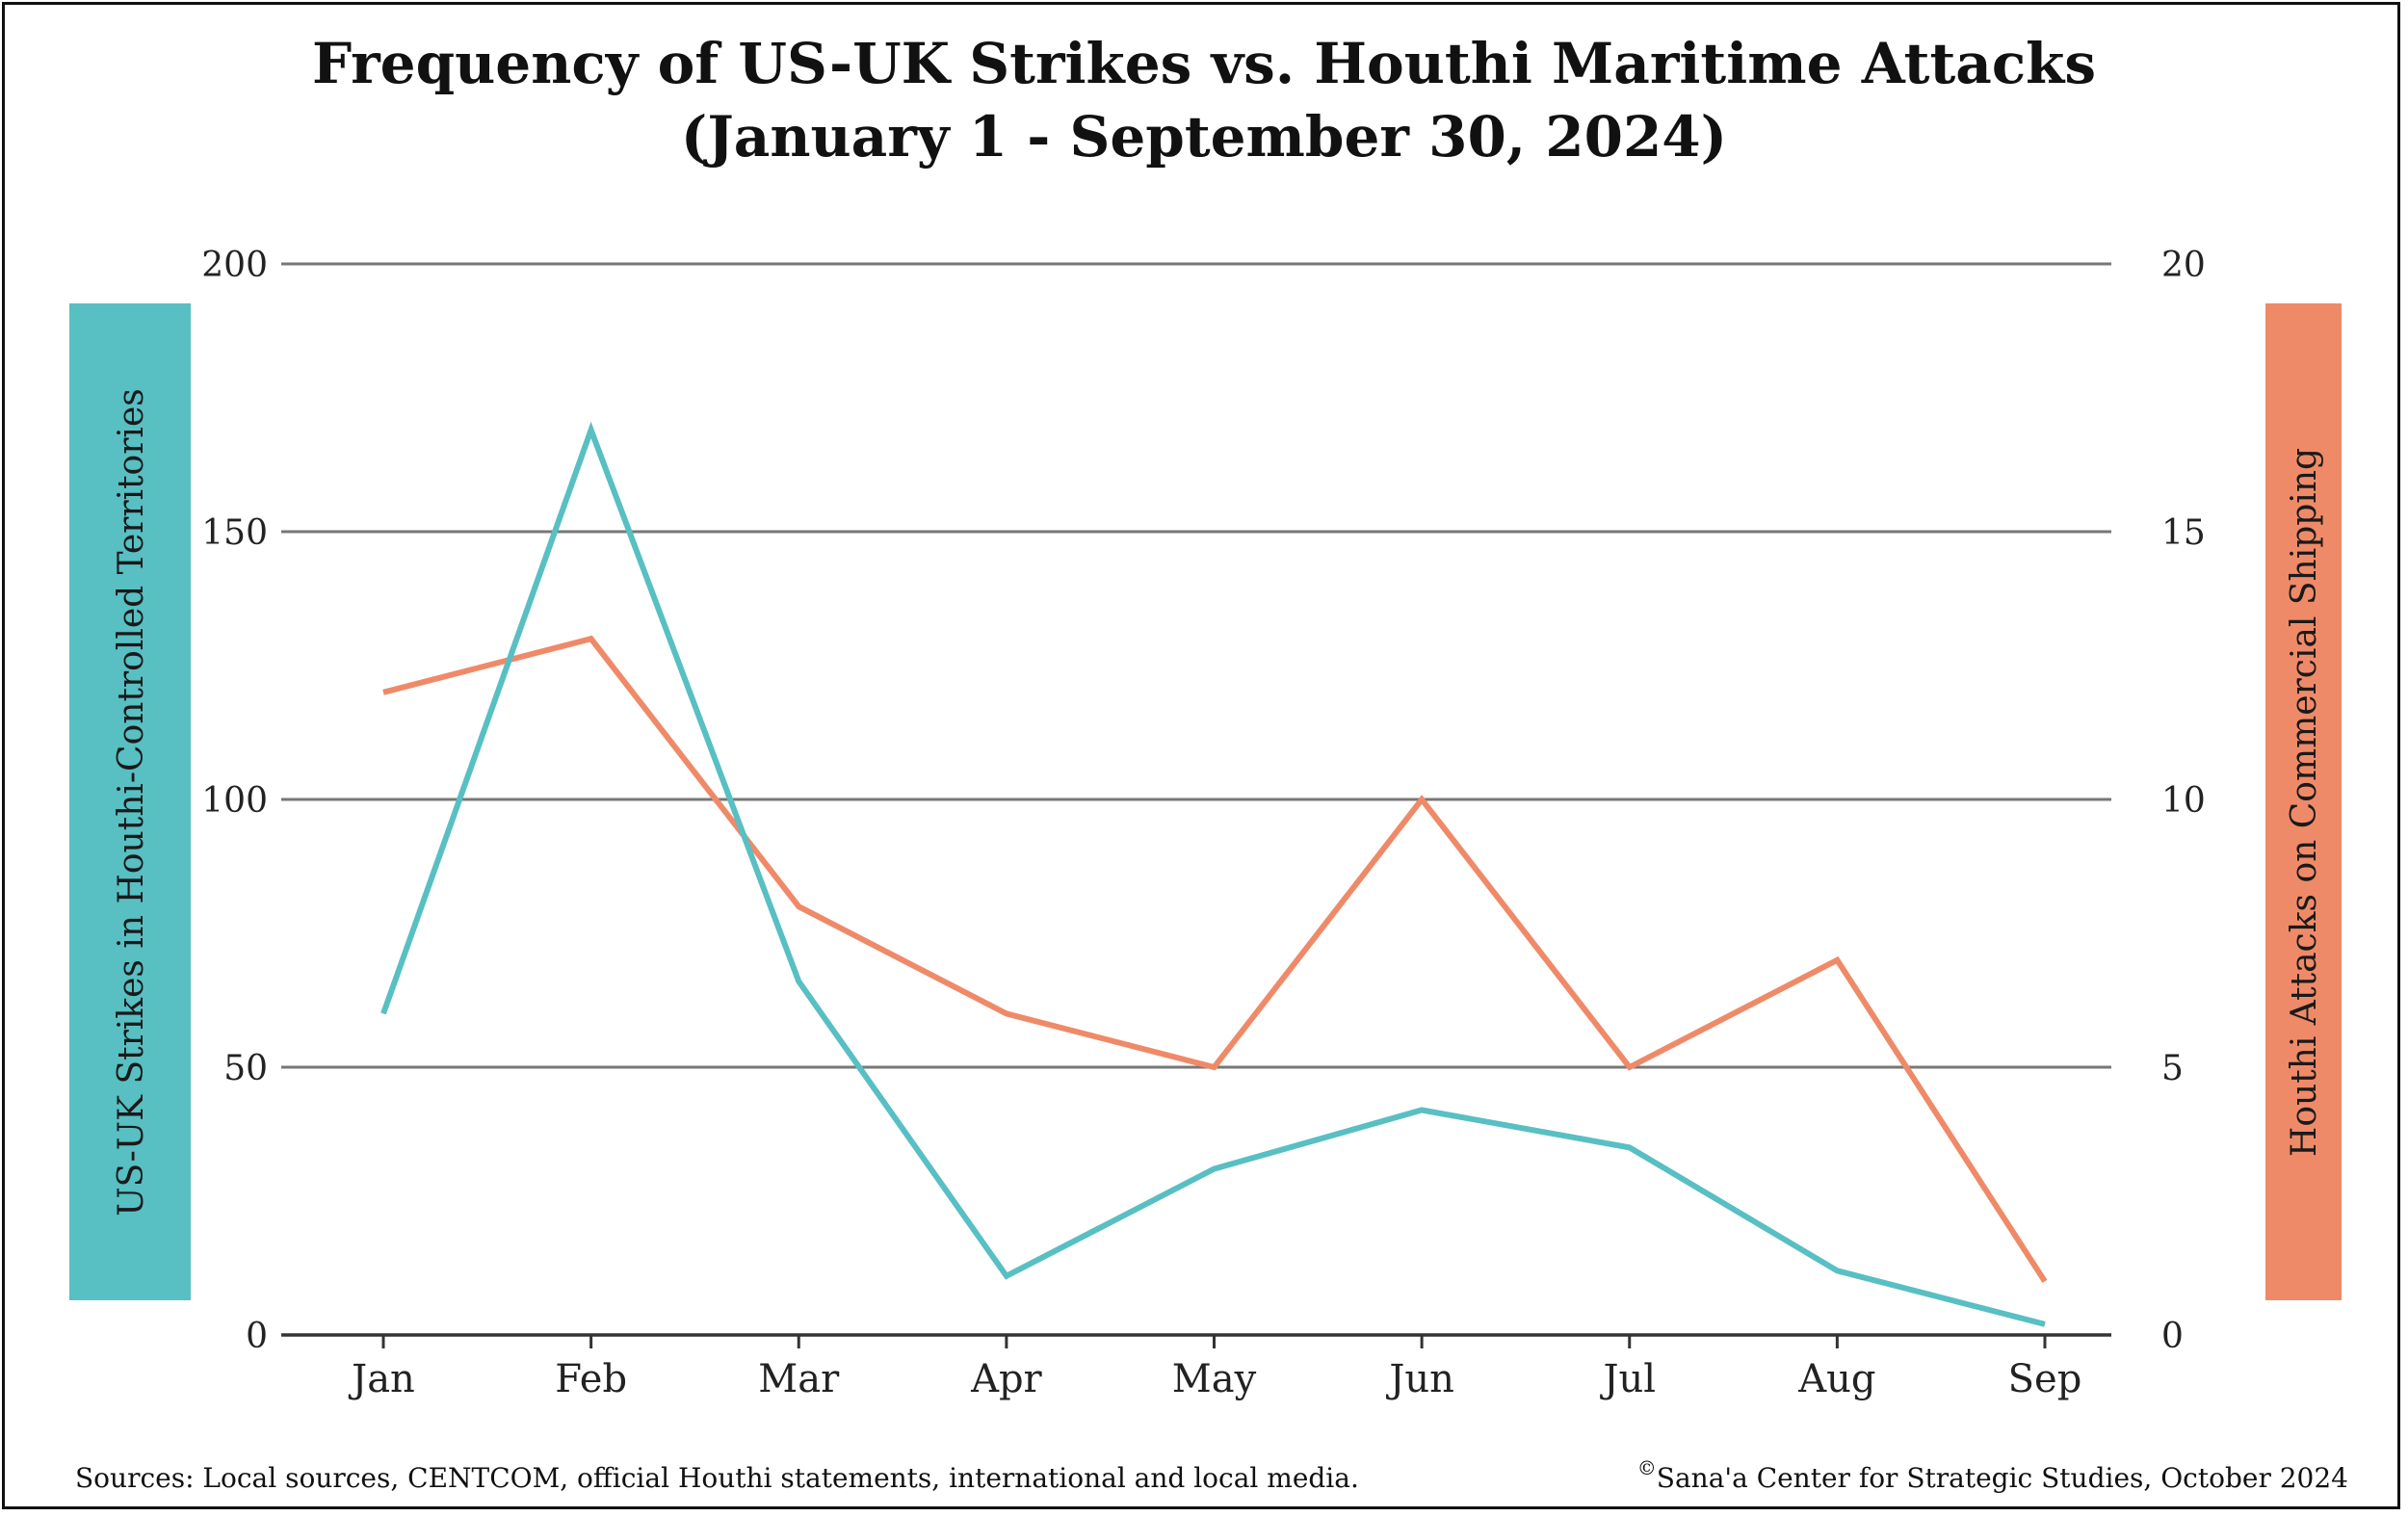  I want to click on left-tick-label: 150, so click(234, 533).